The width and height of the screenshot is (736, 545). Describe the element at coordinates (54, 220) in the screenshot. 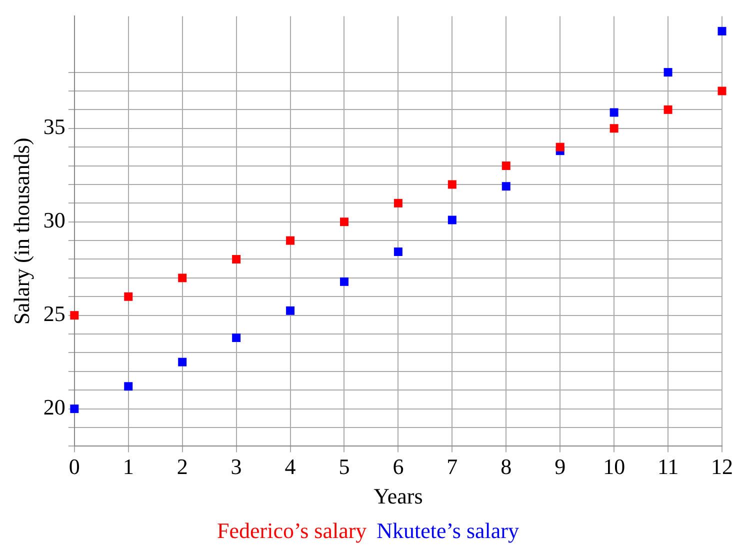

I see `y-tick-label: 30` at that location.